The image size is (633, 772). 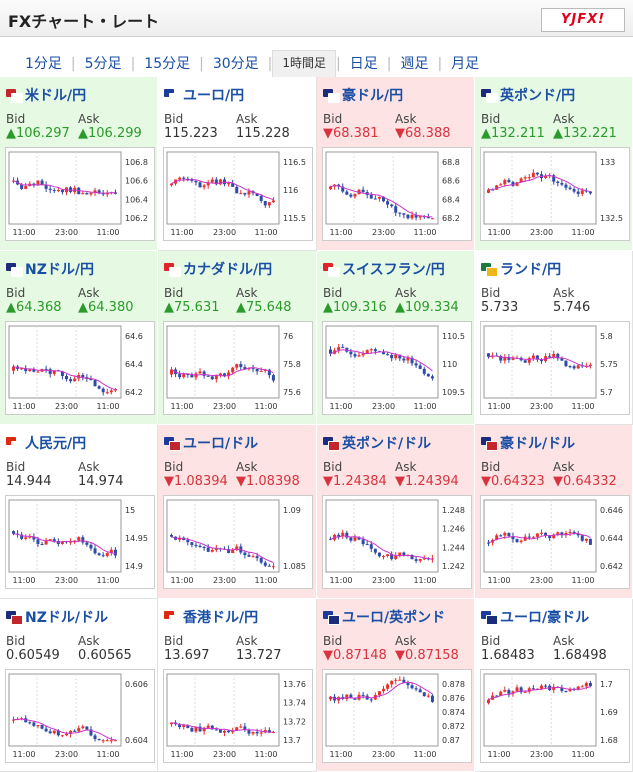 What do you see at coordinates (555, 194) in the screenshot?
I see `mini-chart: 133 132.5 11:00 23:00 11:00` at bounding box center [555, 194].